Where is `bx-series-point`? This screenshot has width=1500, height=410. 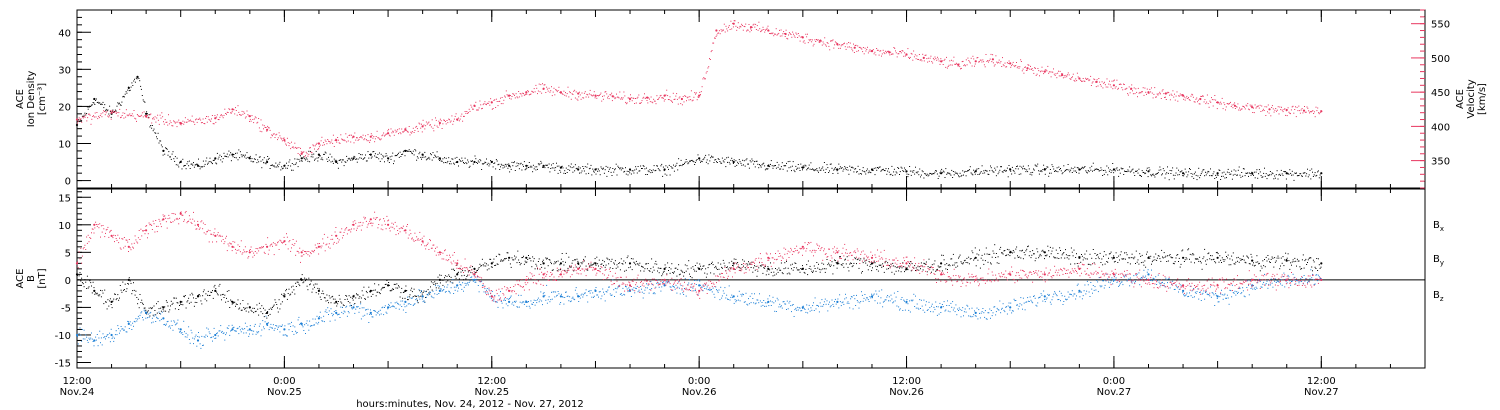 bx-series-point is located at coordinates (872, 263).